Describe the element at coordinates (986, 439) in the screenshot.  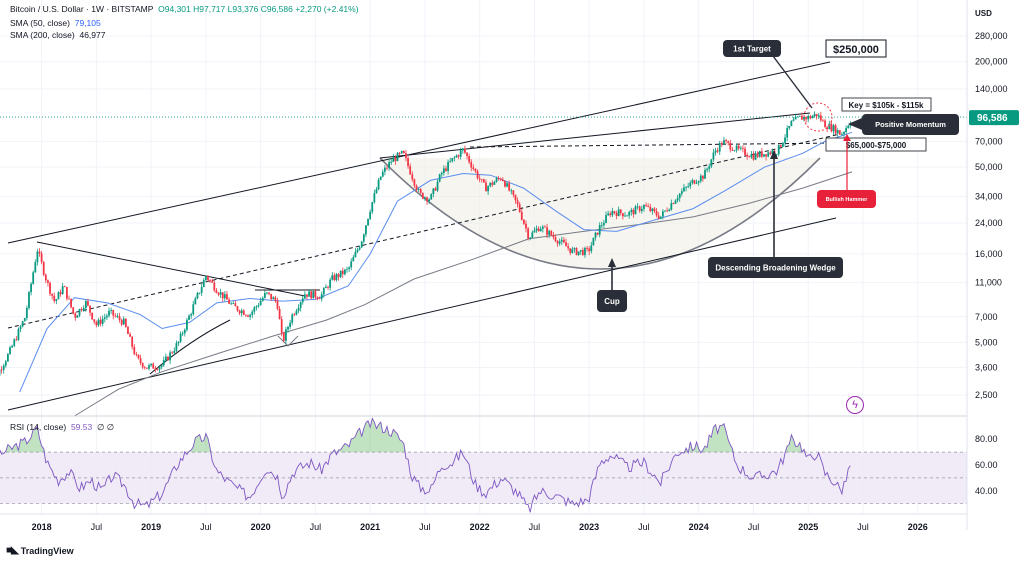
I see `rsi-tick-label: 80.00` at that location.